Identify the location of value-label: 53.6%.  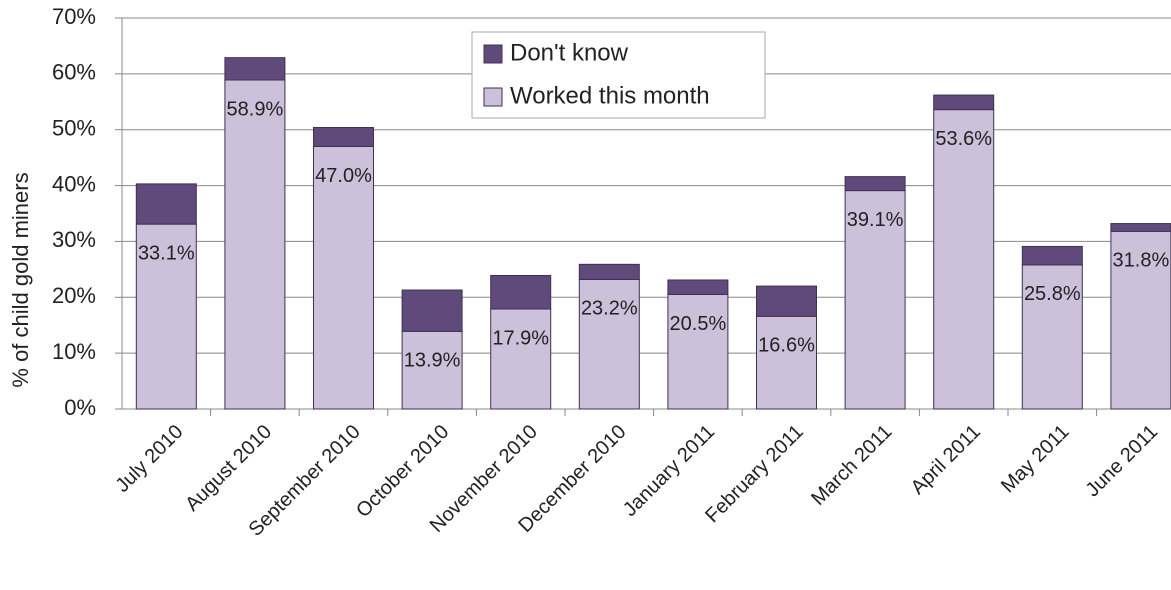
(963, 139).